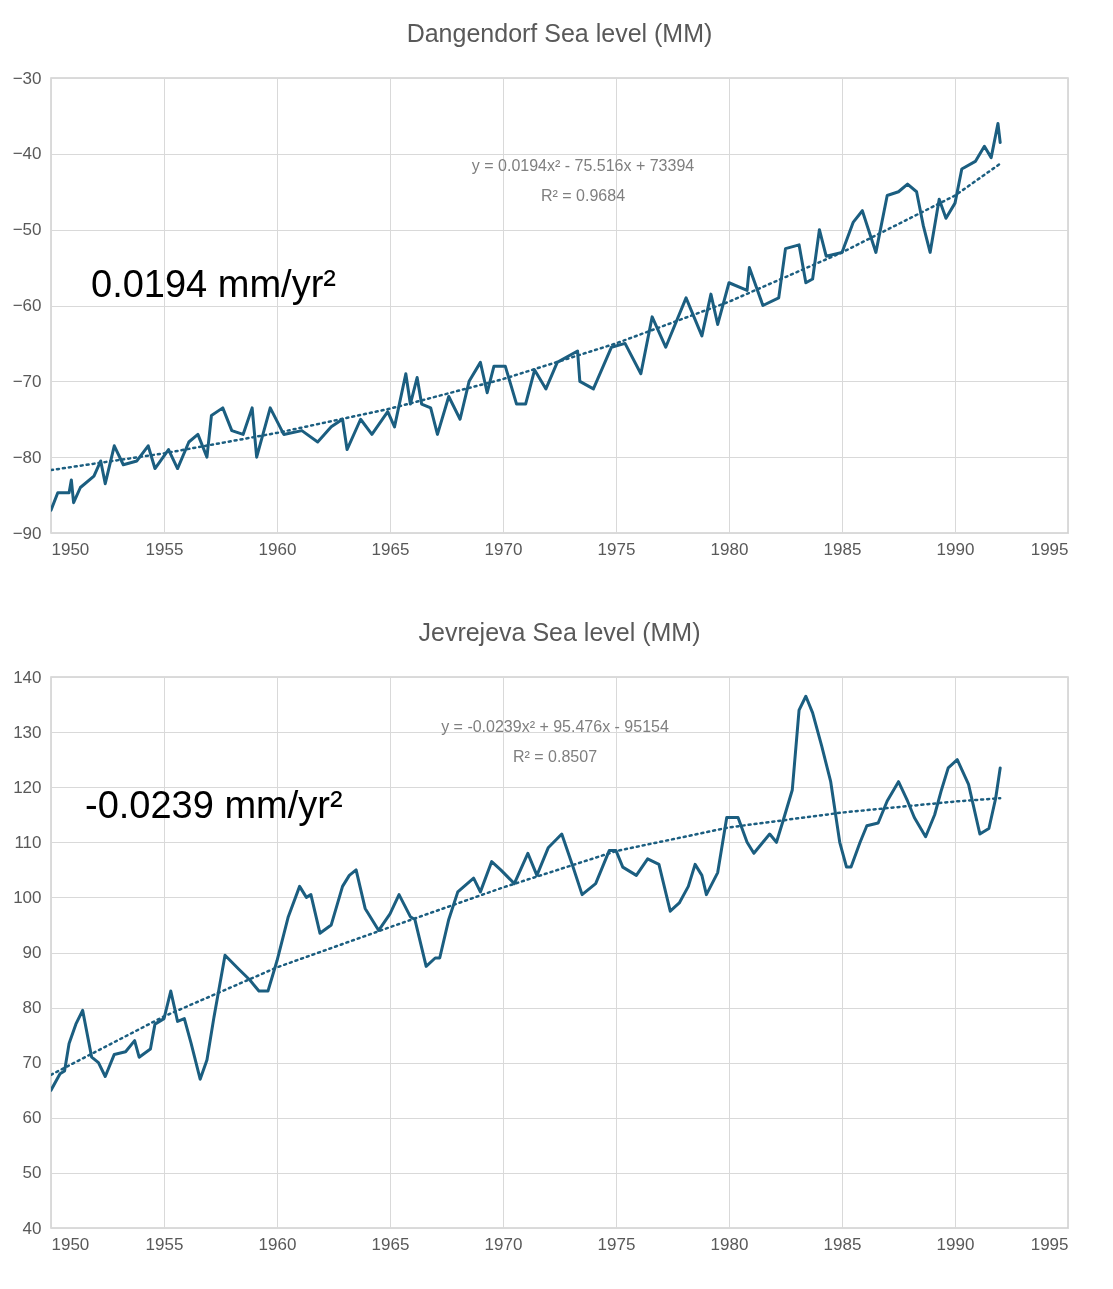 Image resolution: width=1113 pixels, height=1289 pixels. What do you see at coordinates (27, 154) in the screenshot?
I see `y-tick-label: −40` at bounding box center [27, 154].